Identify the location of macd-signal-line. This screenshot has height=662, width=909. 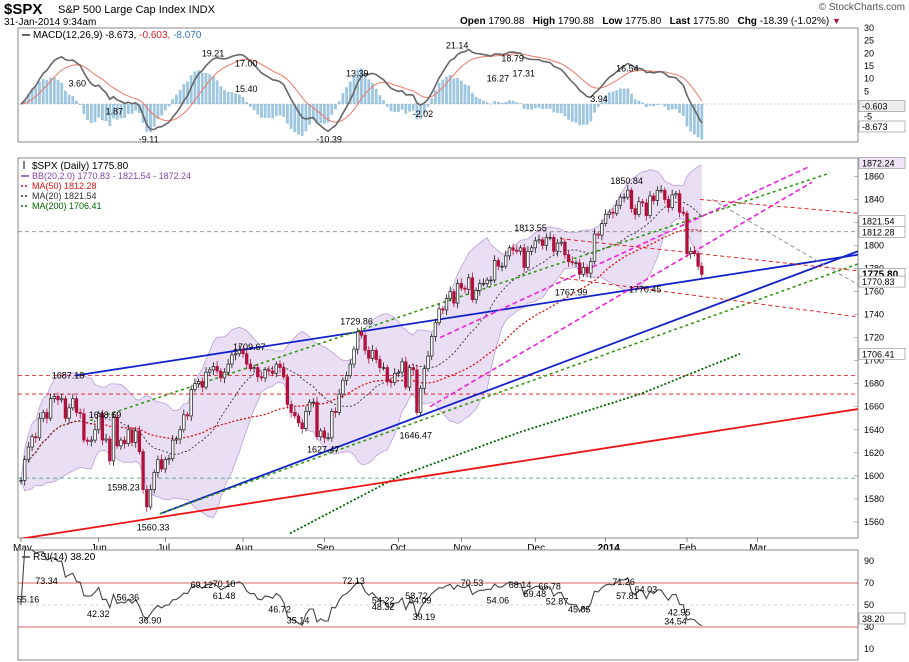
(361, 88).